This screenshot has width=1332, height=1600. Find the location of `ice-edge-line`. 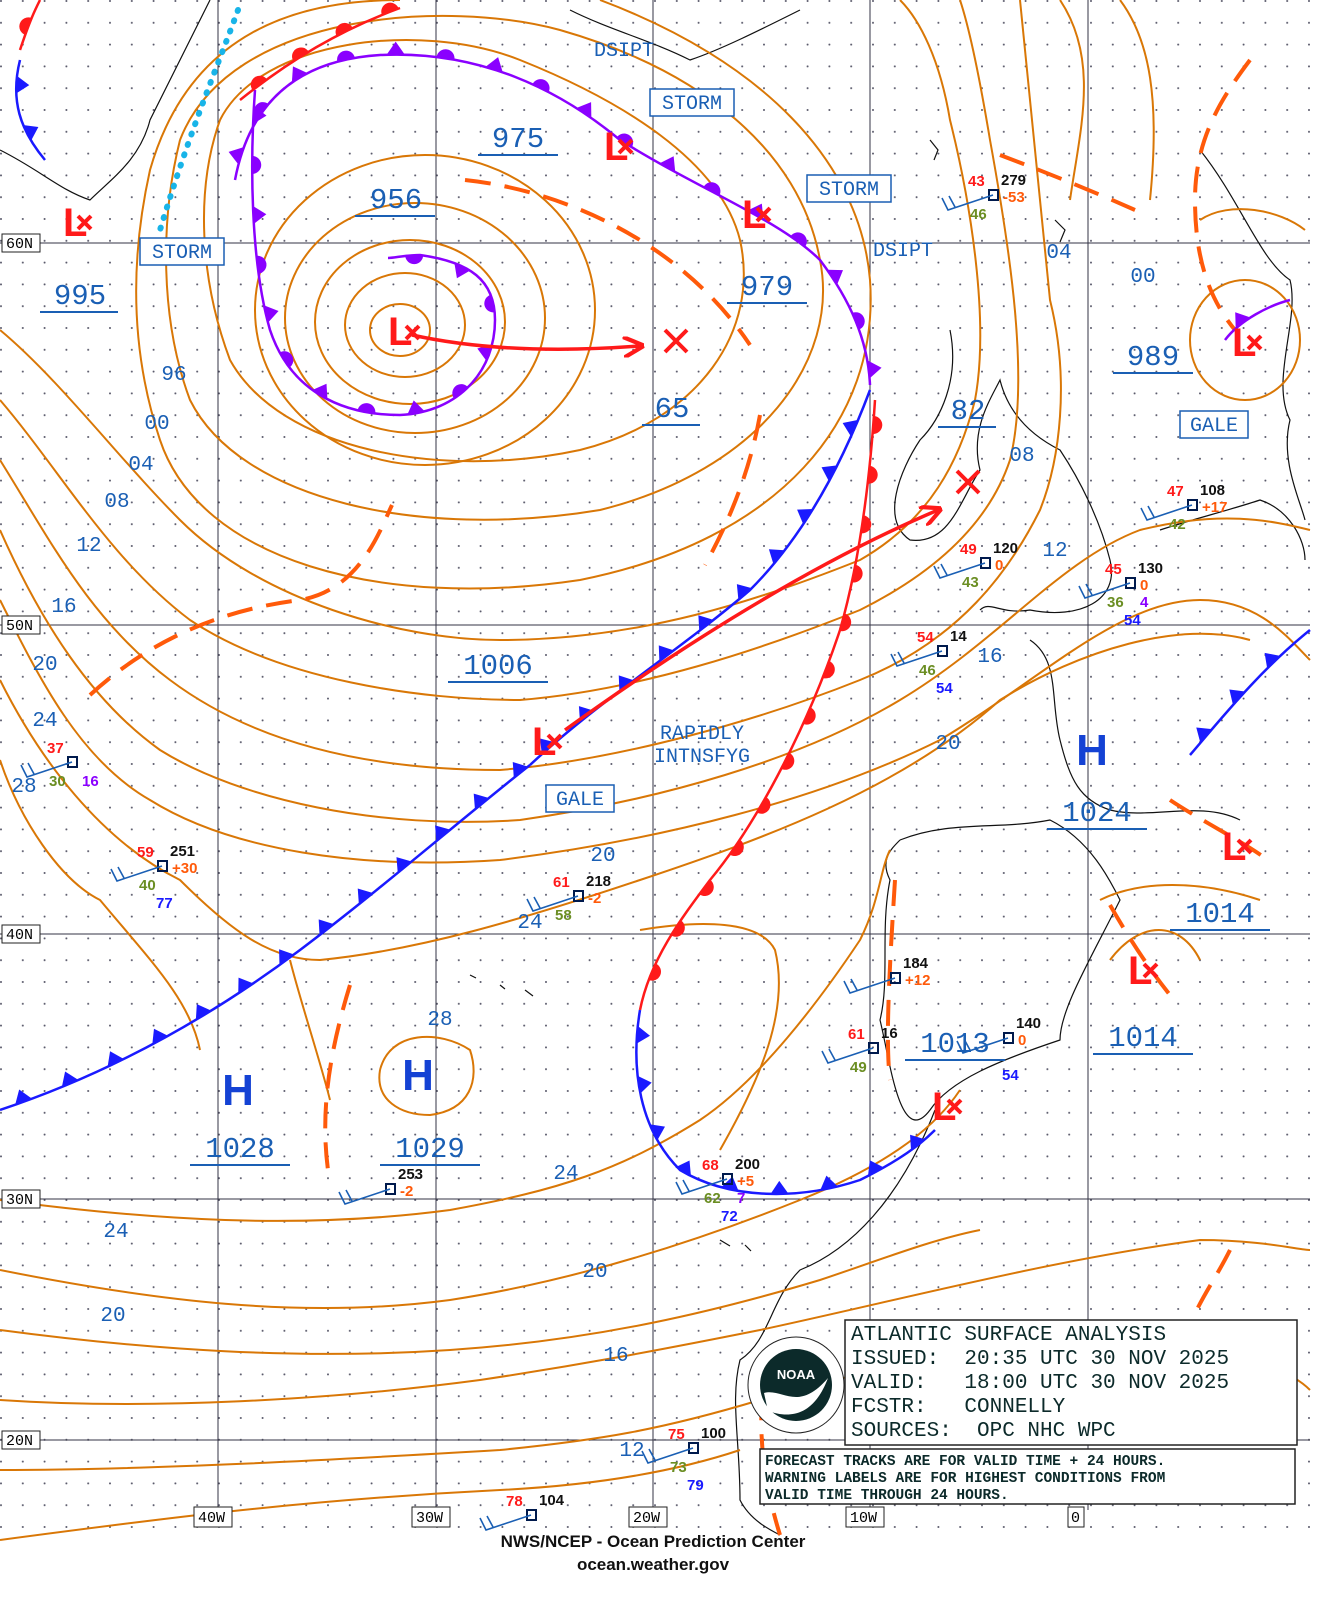

ice-edge-line is located at coordinates (199, 120).